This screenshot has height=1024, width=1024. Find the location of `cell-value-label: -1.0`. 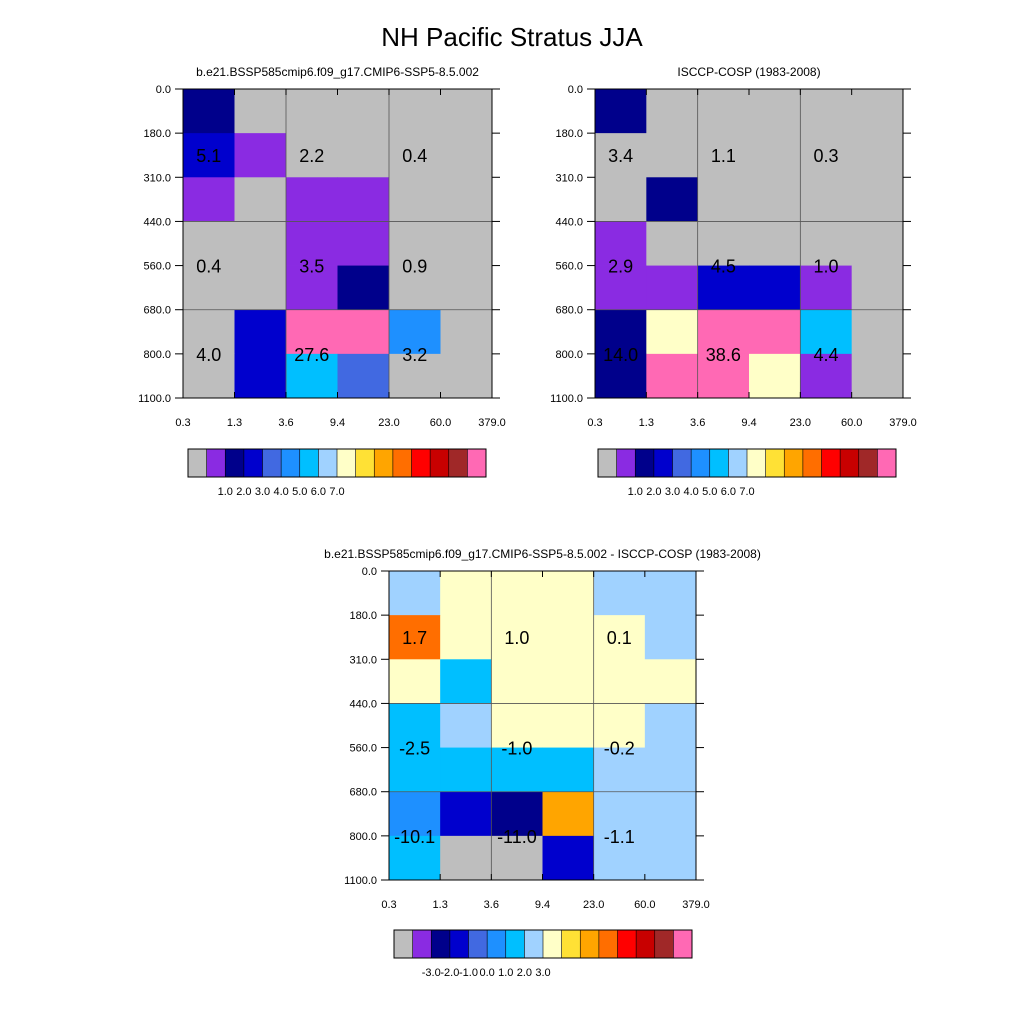

cell-value-label: -1.0 is located at coordinates (516, 749).